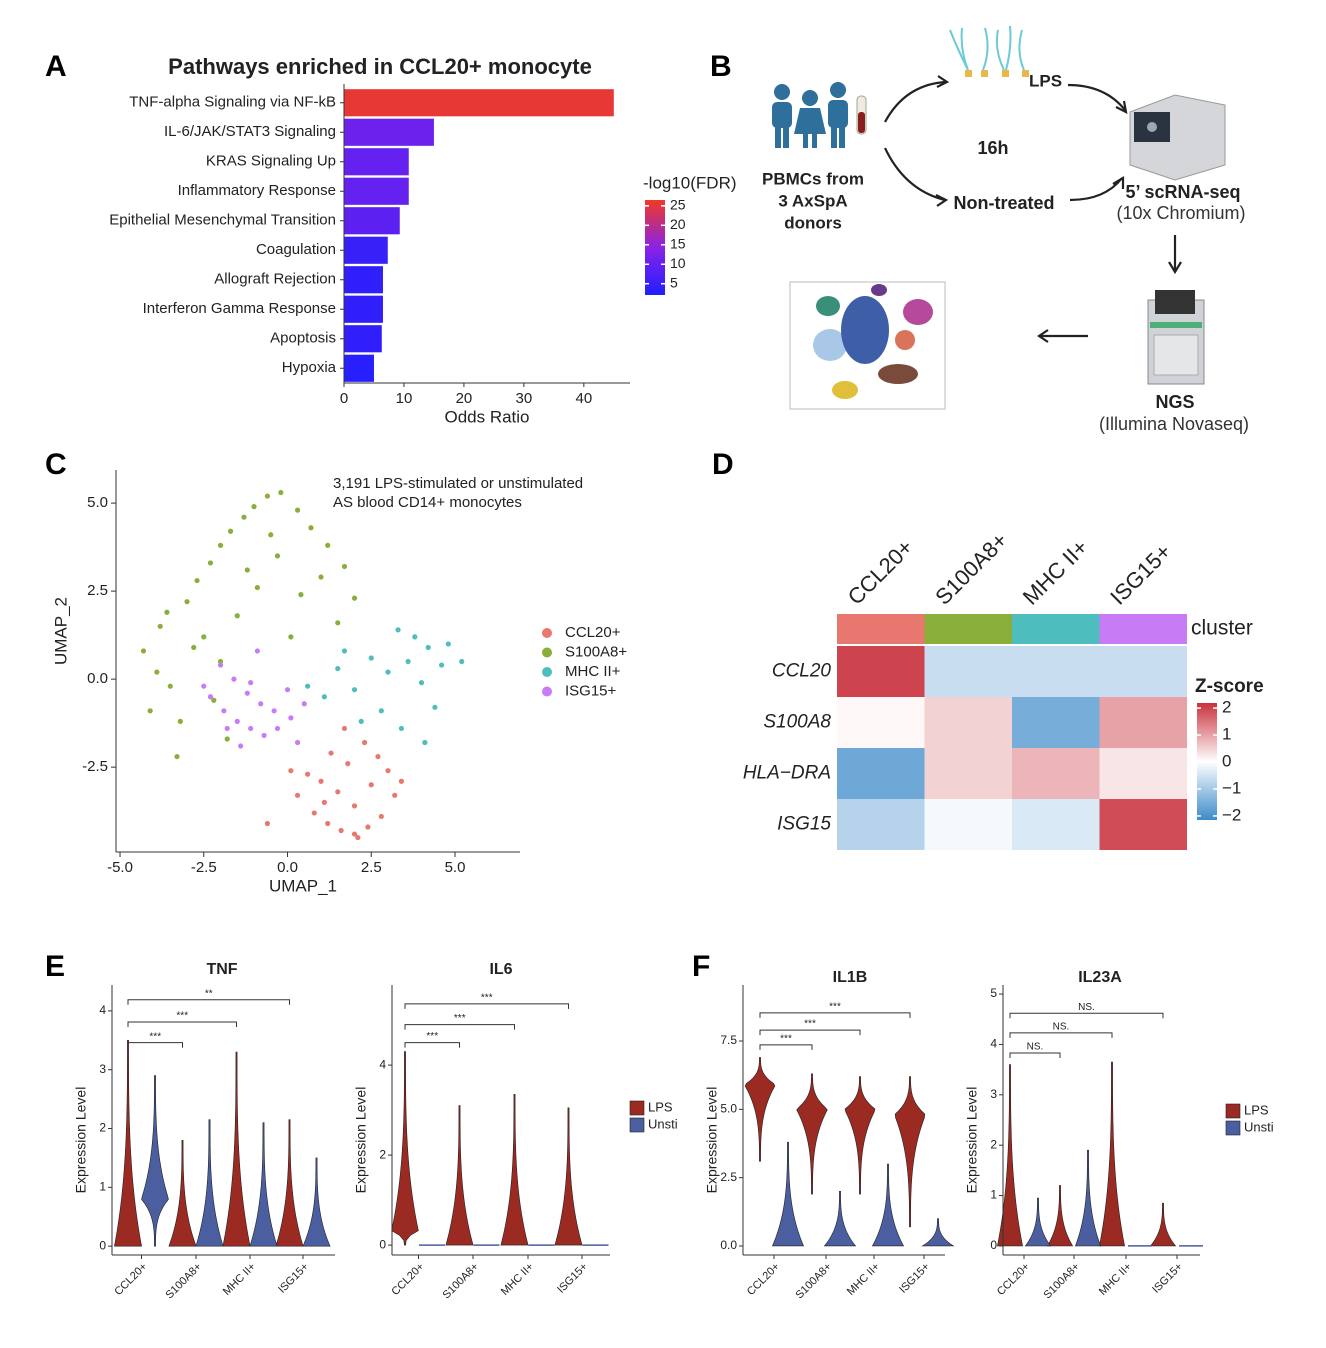 This screenshot has height=1348, width=1326. What do you see at coordinates (1100, 977) in the screenshot?
I see `chart-title: IL23A` at bounding box center [1100, 977].